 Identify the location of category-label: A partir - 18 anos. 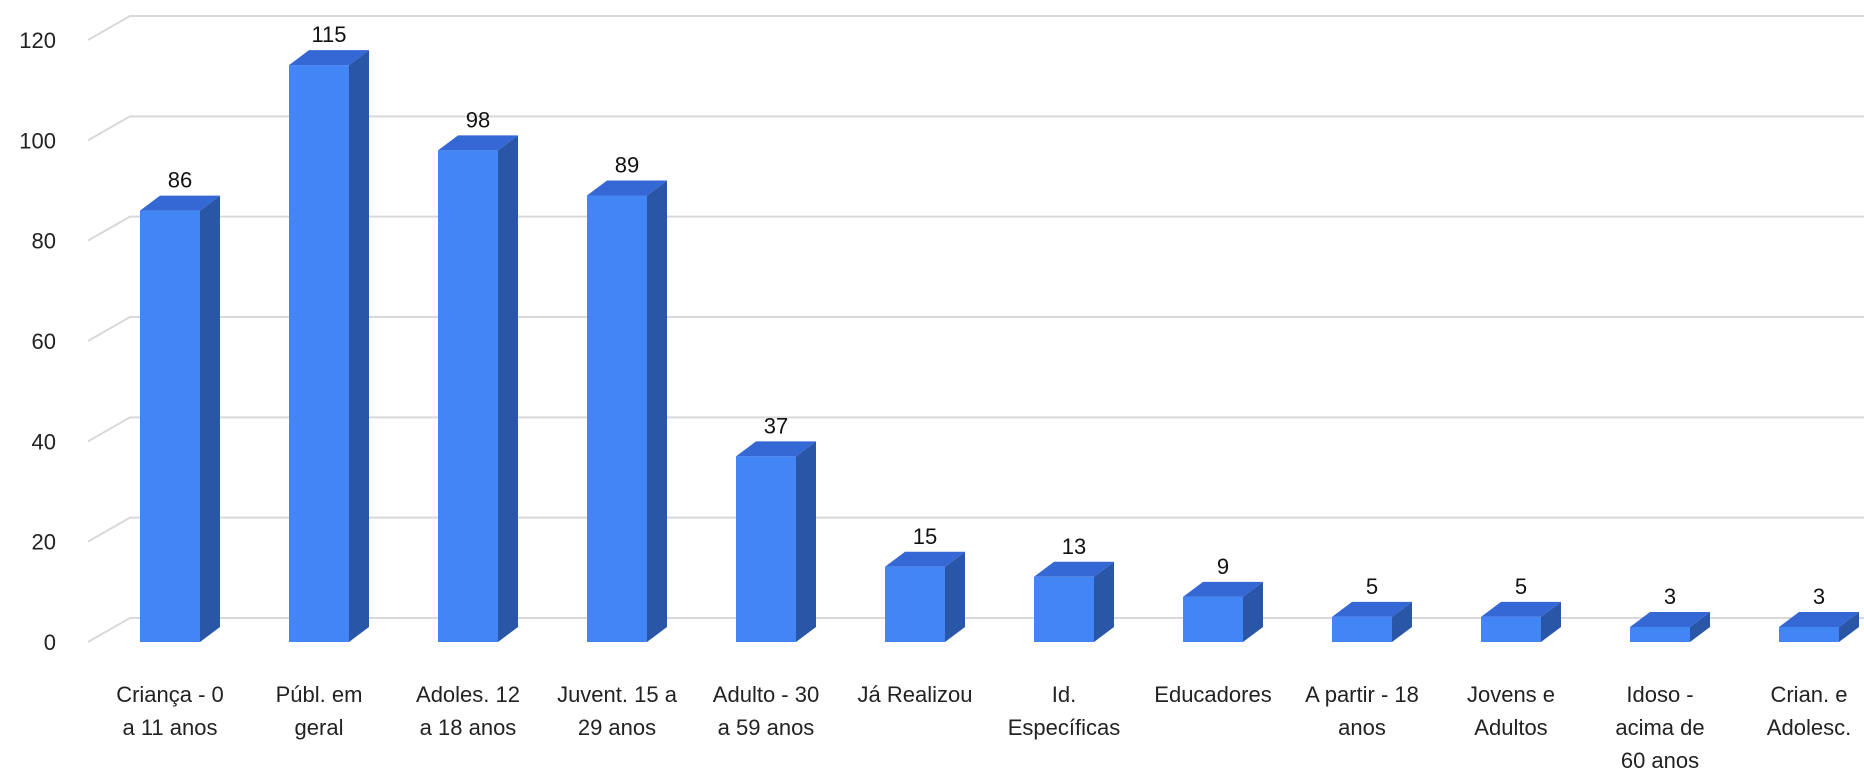
(1362, 711).